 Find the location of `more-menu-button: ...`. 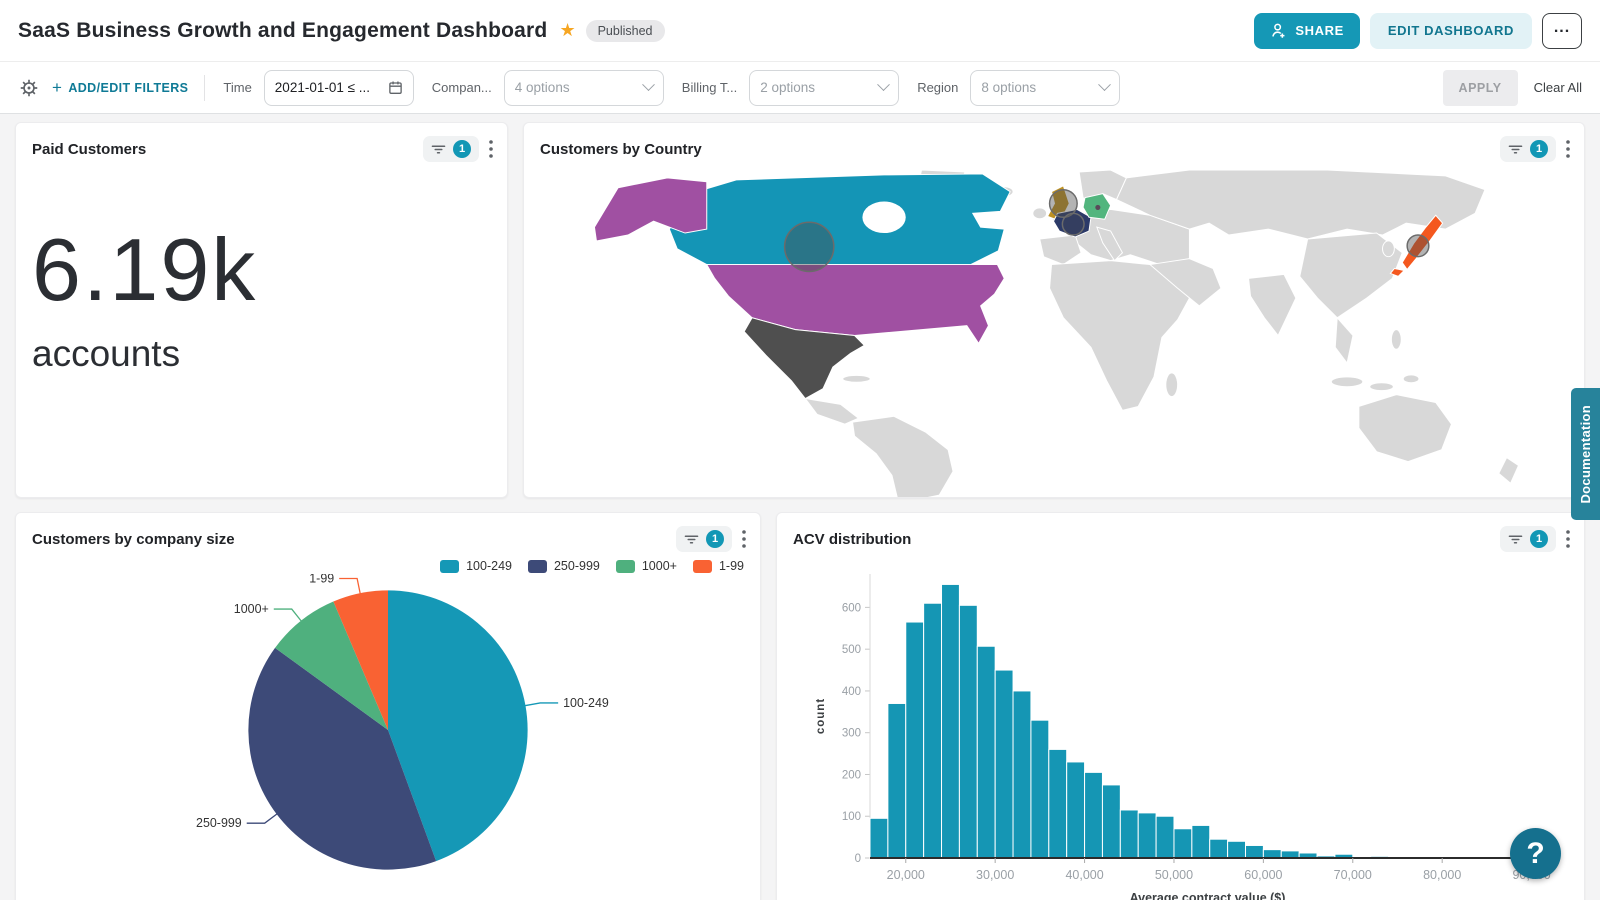

more-menu-button: ... is located at coordinates (1562, 30).